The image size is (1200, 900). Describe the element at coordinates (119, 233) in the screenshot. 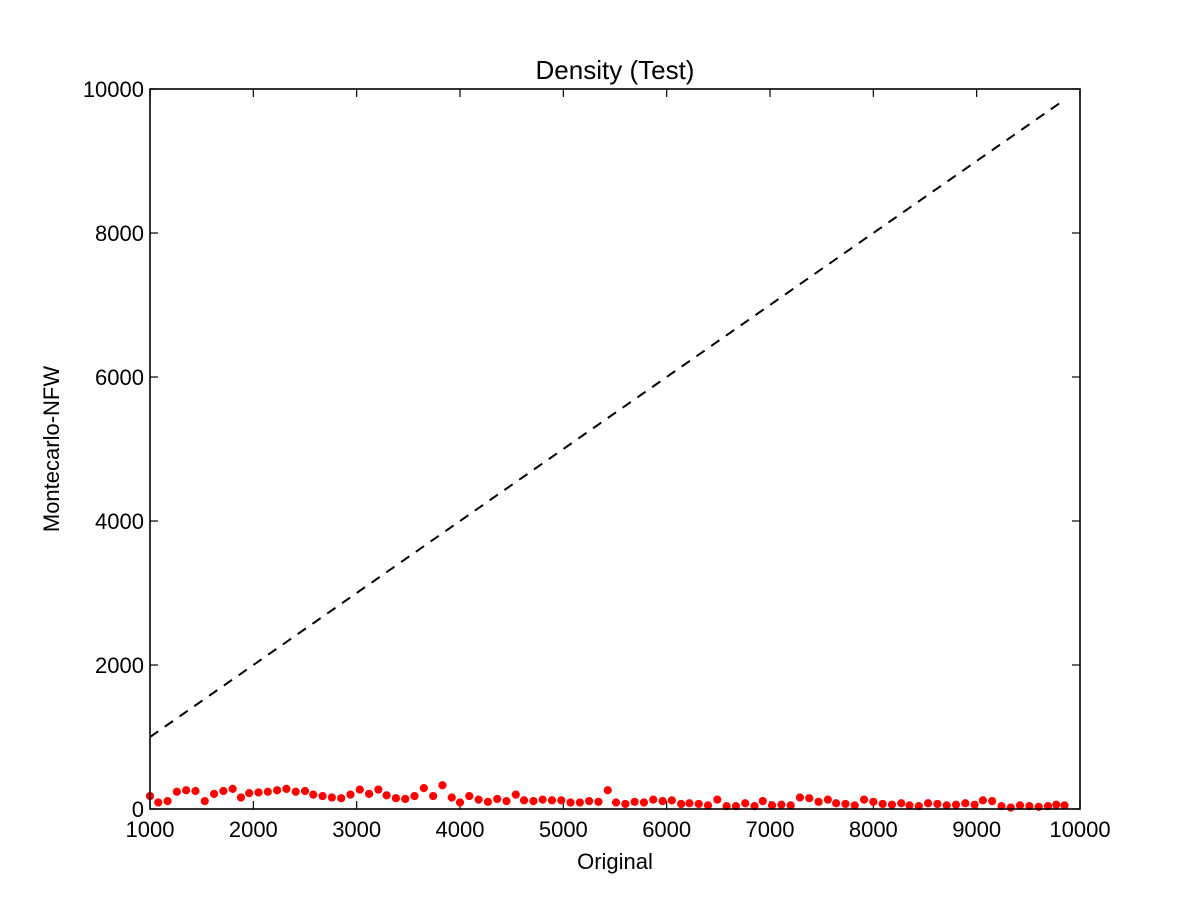

I see `y-tick-label: 8000` at that location.